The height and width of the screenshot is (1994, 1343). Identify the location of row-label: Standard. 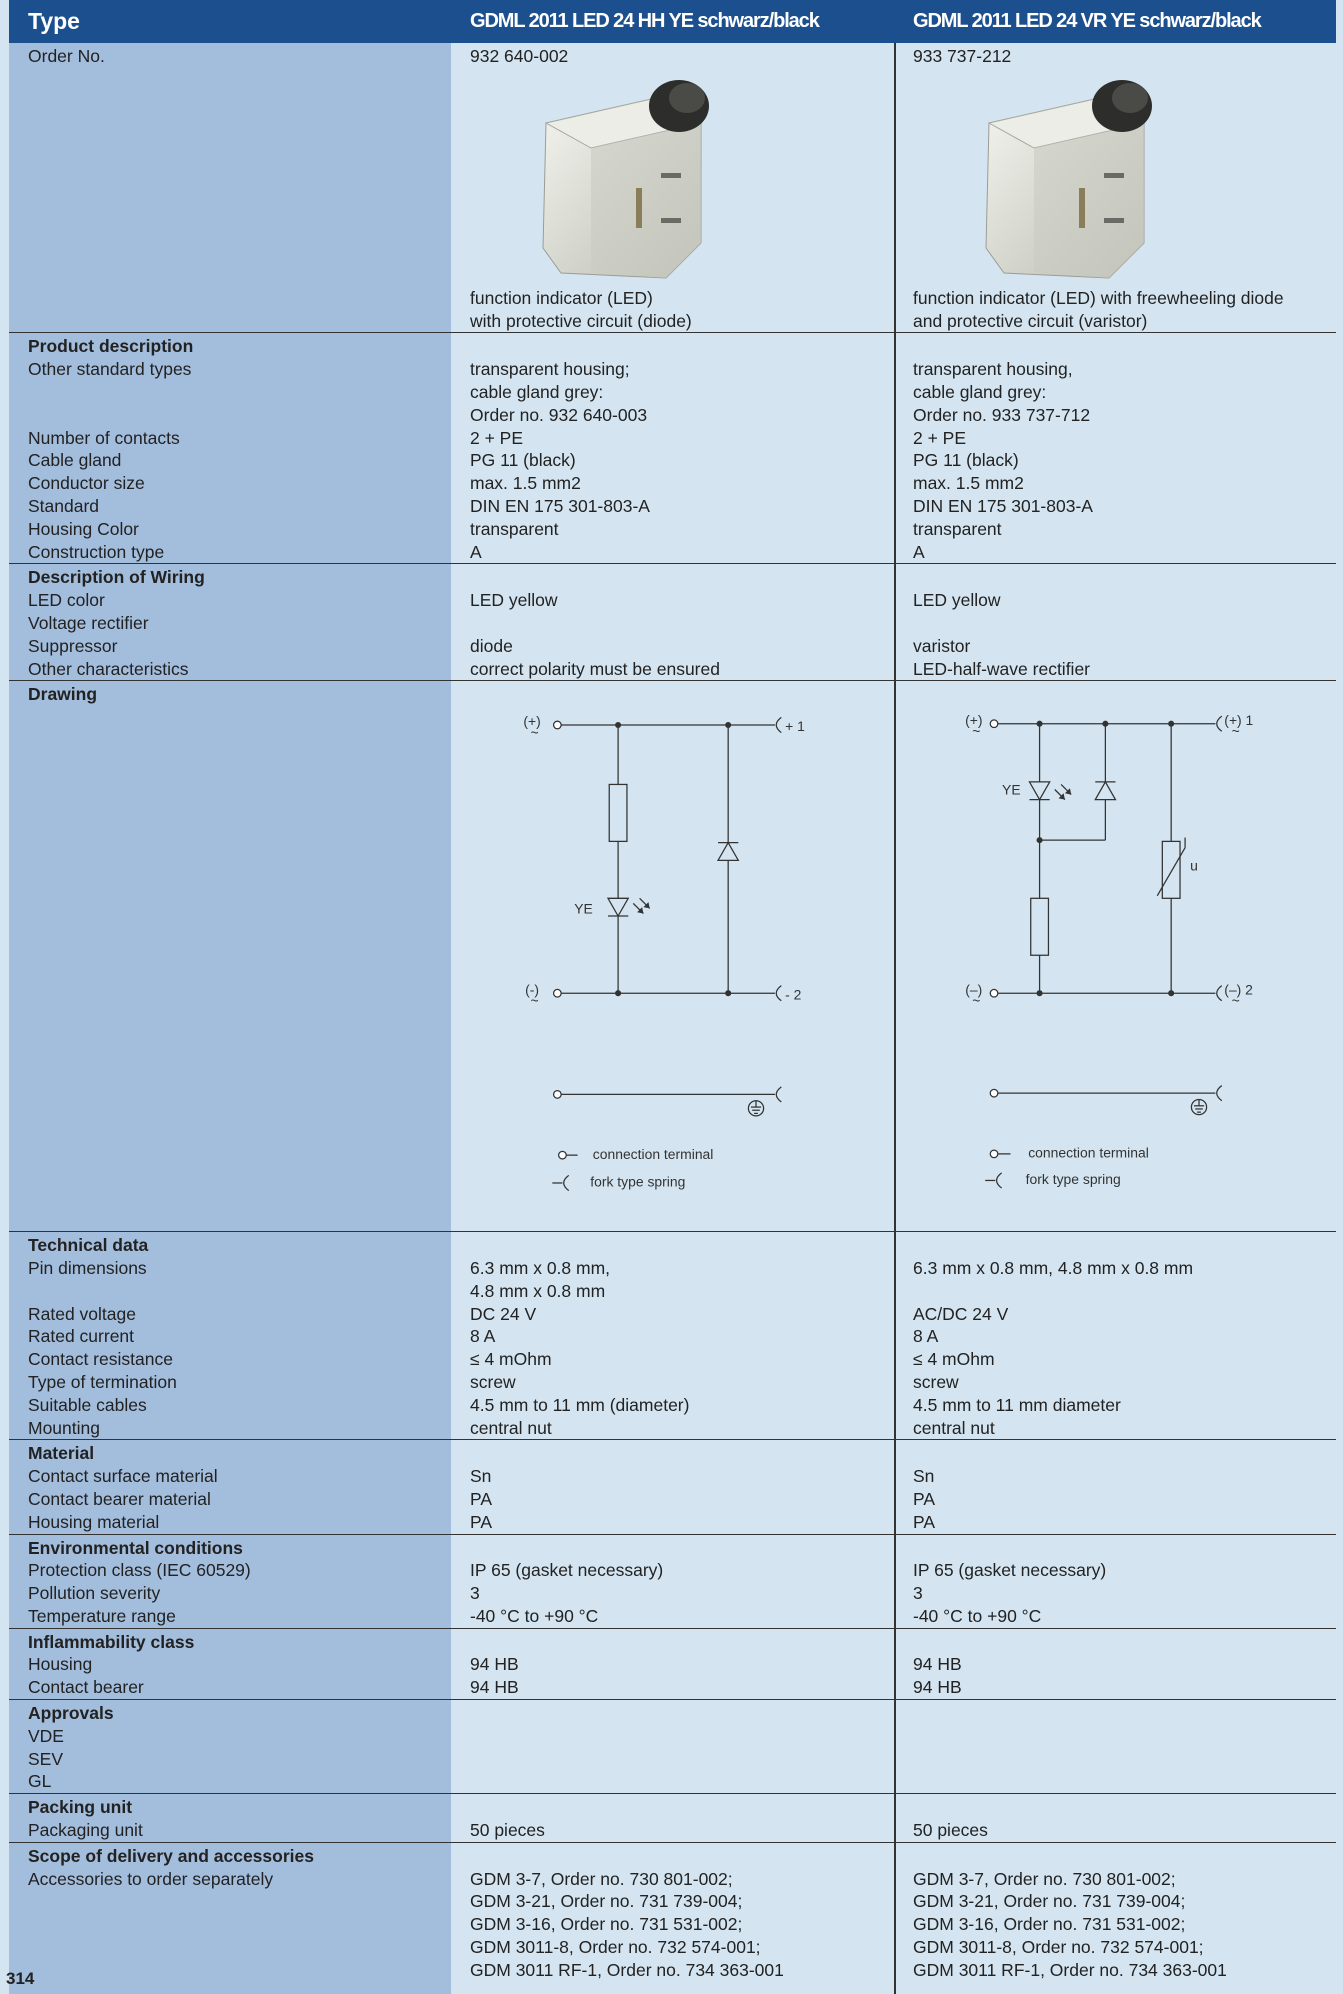
(64, 505).